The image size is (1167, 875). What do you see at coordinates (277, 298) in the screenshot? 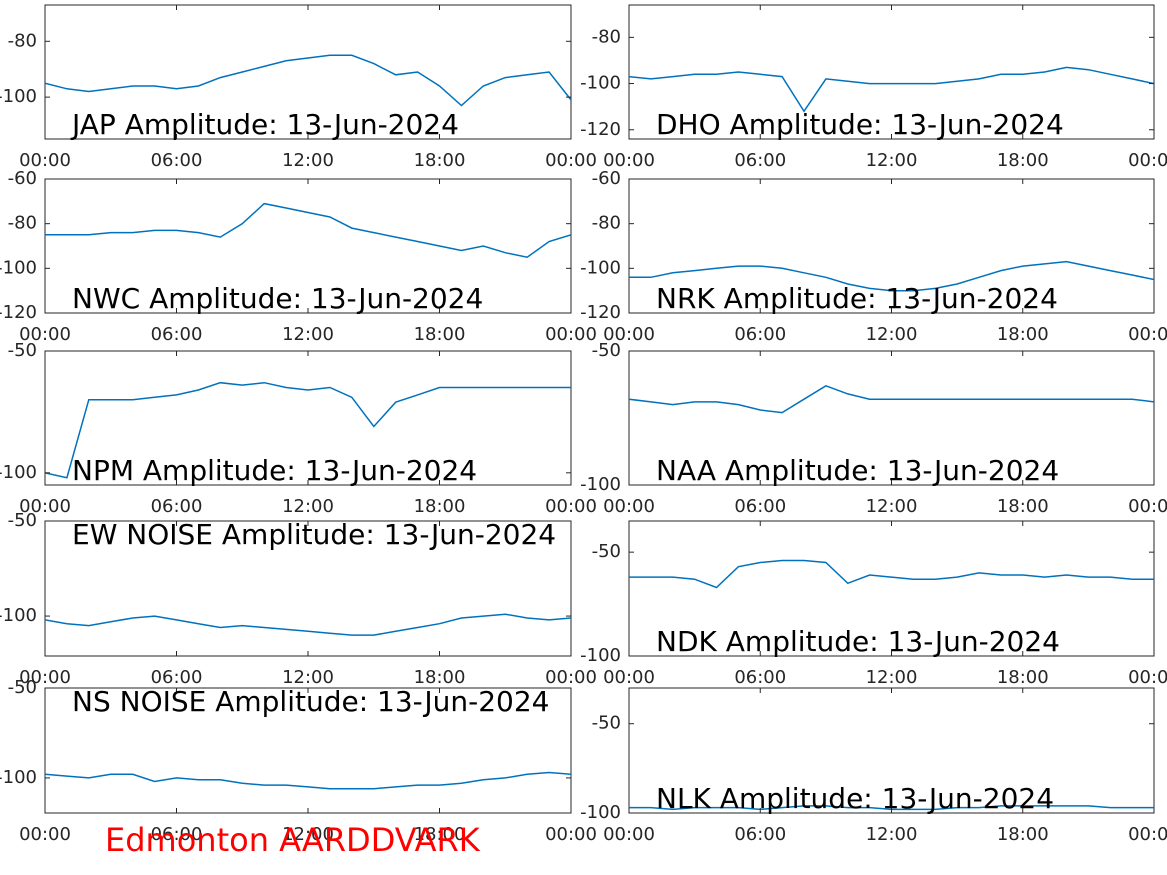
I see `chart-title: NWC Amplitude: 13-Jun-2024` at bounding box center [277, 298].